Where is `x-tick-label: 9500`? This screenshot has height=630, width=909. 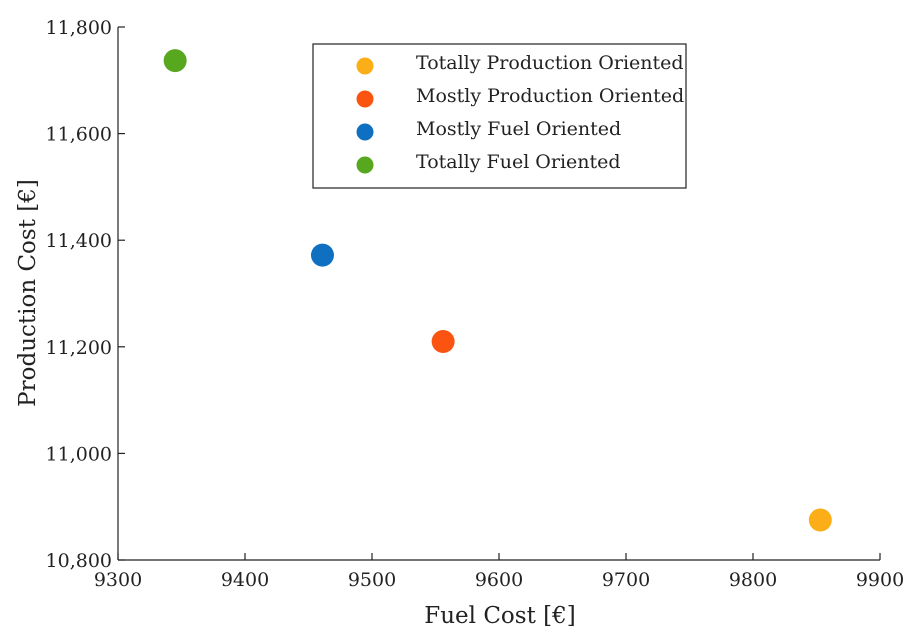
x-tick-label: 9500 is located at coordinates (372, 580).